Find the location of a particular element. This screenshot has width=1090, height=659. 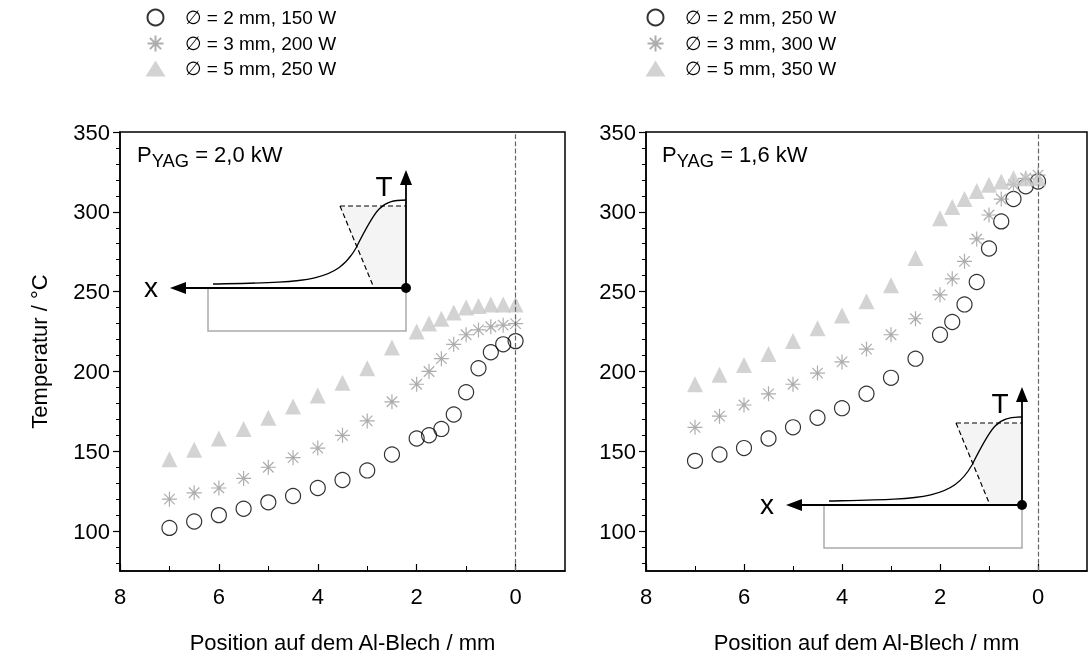

legend-label: ∅ = 3 mm, 200 W is located at coordinates (260, 43).